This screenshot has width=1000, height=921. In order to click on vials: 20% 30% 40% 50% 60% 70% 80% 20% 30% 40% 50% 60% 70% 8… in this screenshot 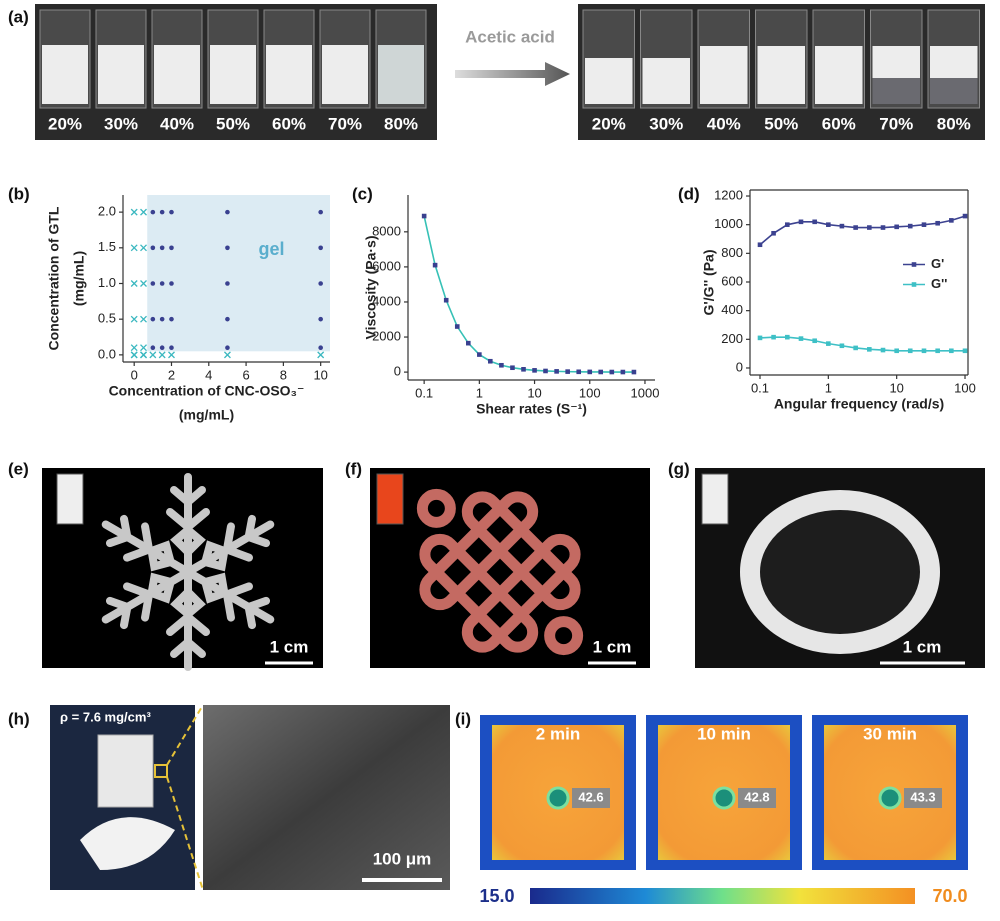, I will do `click(509, 71)`.